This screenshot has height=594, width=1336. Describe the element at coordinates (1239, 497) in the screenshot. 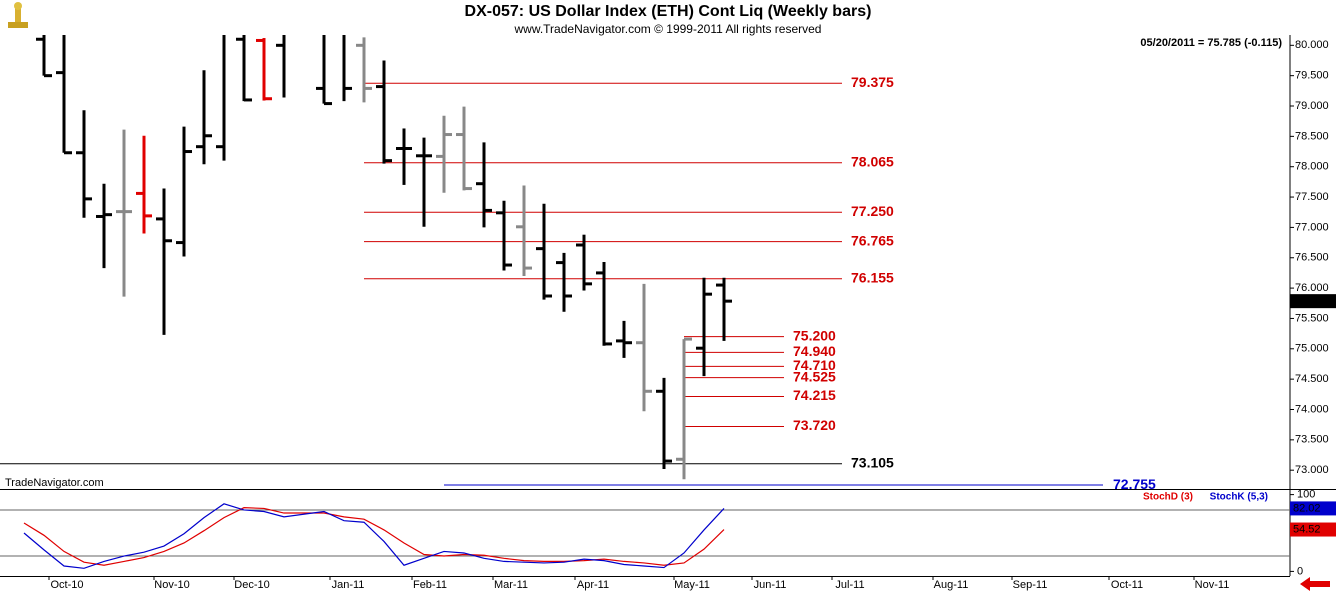

I see `legend-entry: StochK (5,3)` at that location.